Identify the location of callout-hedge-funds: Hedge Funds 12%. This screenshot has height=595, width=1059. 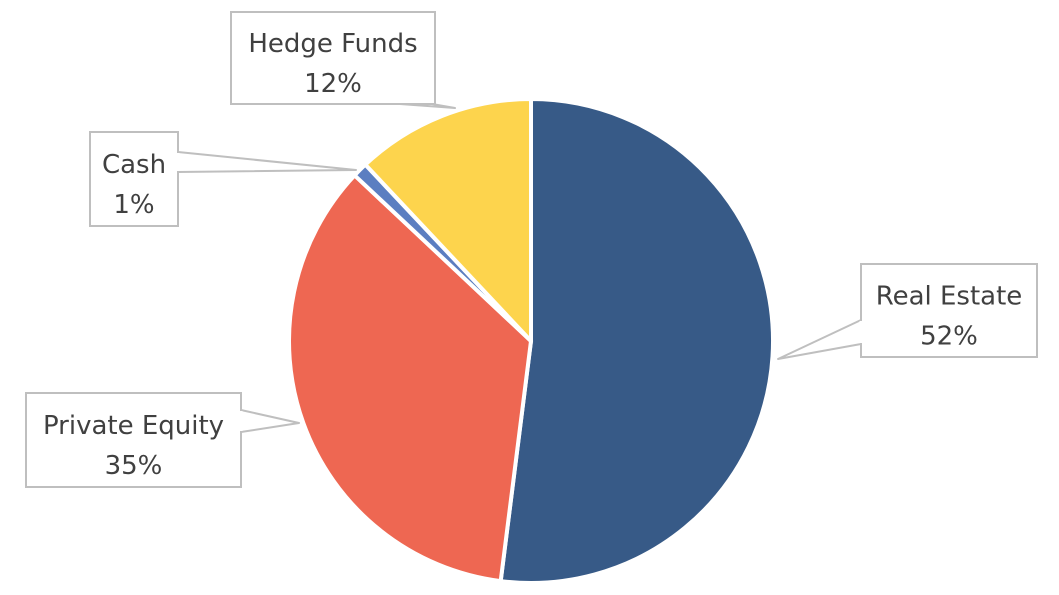
(343, 60).